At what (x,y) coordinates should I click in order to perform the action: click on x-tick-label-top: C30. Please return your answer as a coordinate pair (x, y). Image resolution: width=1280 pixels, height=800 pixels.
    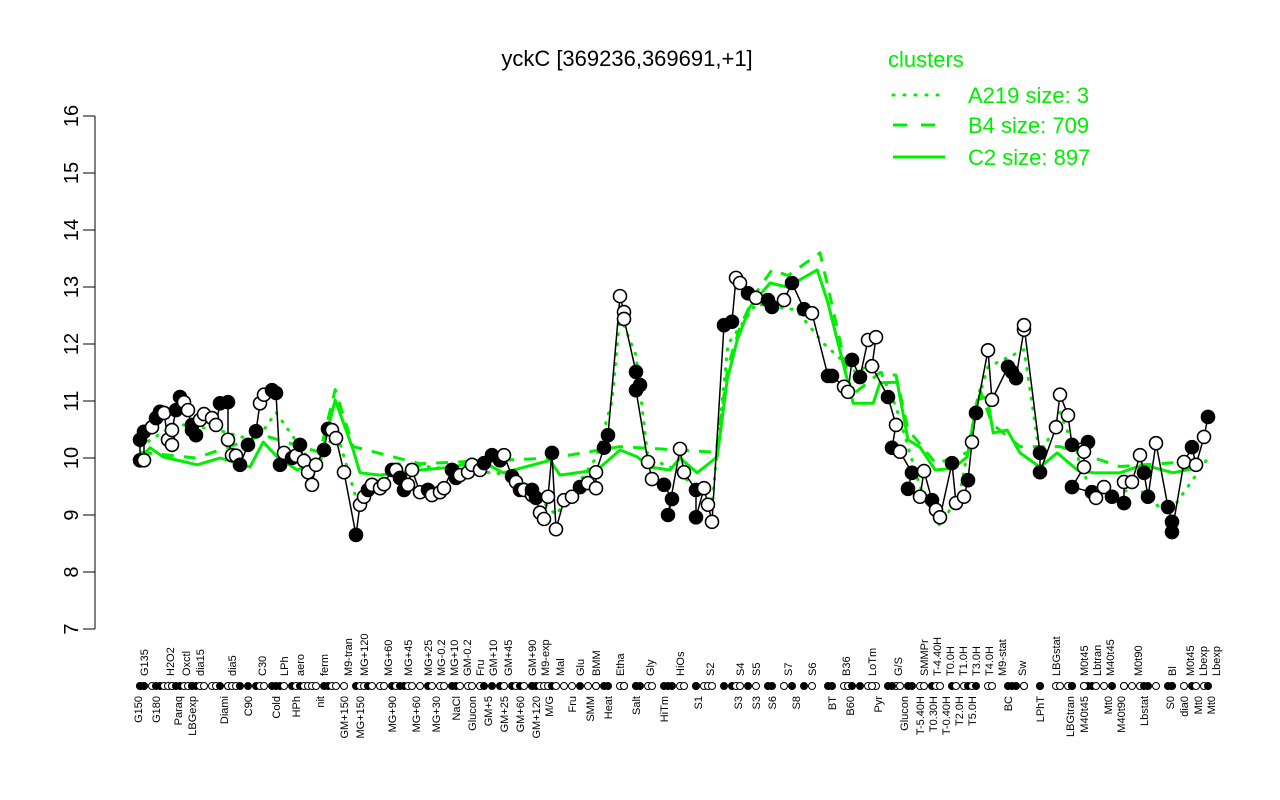
    Looking at the image, I should click on (263, 666).